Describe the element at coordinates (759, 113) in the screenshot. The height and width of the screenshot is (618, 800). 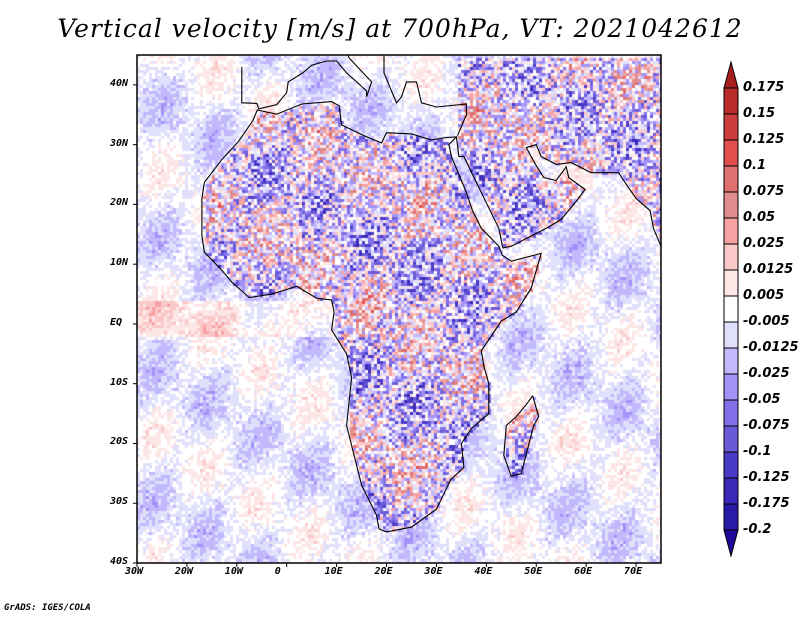
I see `colorbar-label: 0.15` at that location.